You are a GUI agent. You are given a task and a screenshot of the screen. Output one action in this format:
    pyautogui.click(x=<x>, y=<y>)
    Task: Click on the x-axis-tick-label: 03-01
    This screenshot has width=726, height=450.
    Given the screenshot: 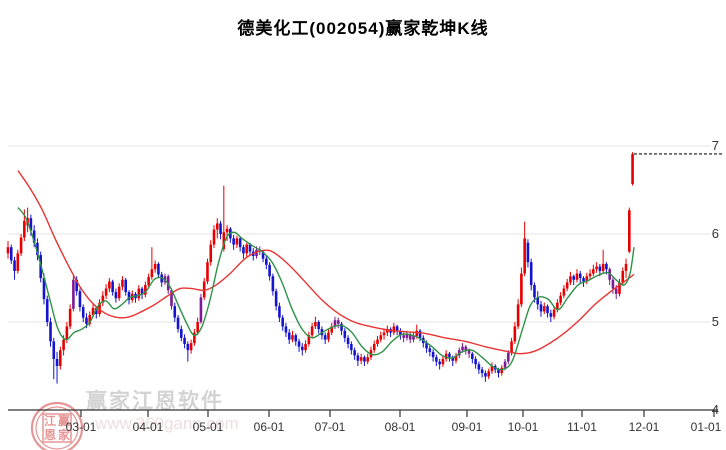 What is the action you would take?
    pyautogui.click(x=81, y=427)
    